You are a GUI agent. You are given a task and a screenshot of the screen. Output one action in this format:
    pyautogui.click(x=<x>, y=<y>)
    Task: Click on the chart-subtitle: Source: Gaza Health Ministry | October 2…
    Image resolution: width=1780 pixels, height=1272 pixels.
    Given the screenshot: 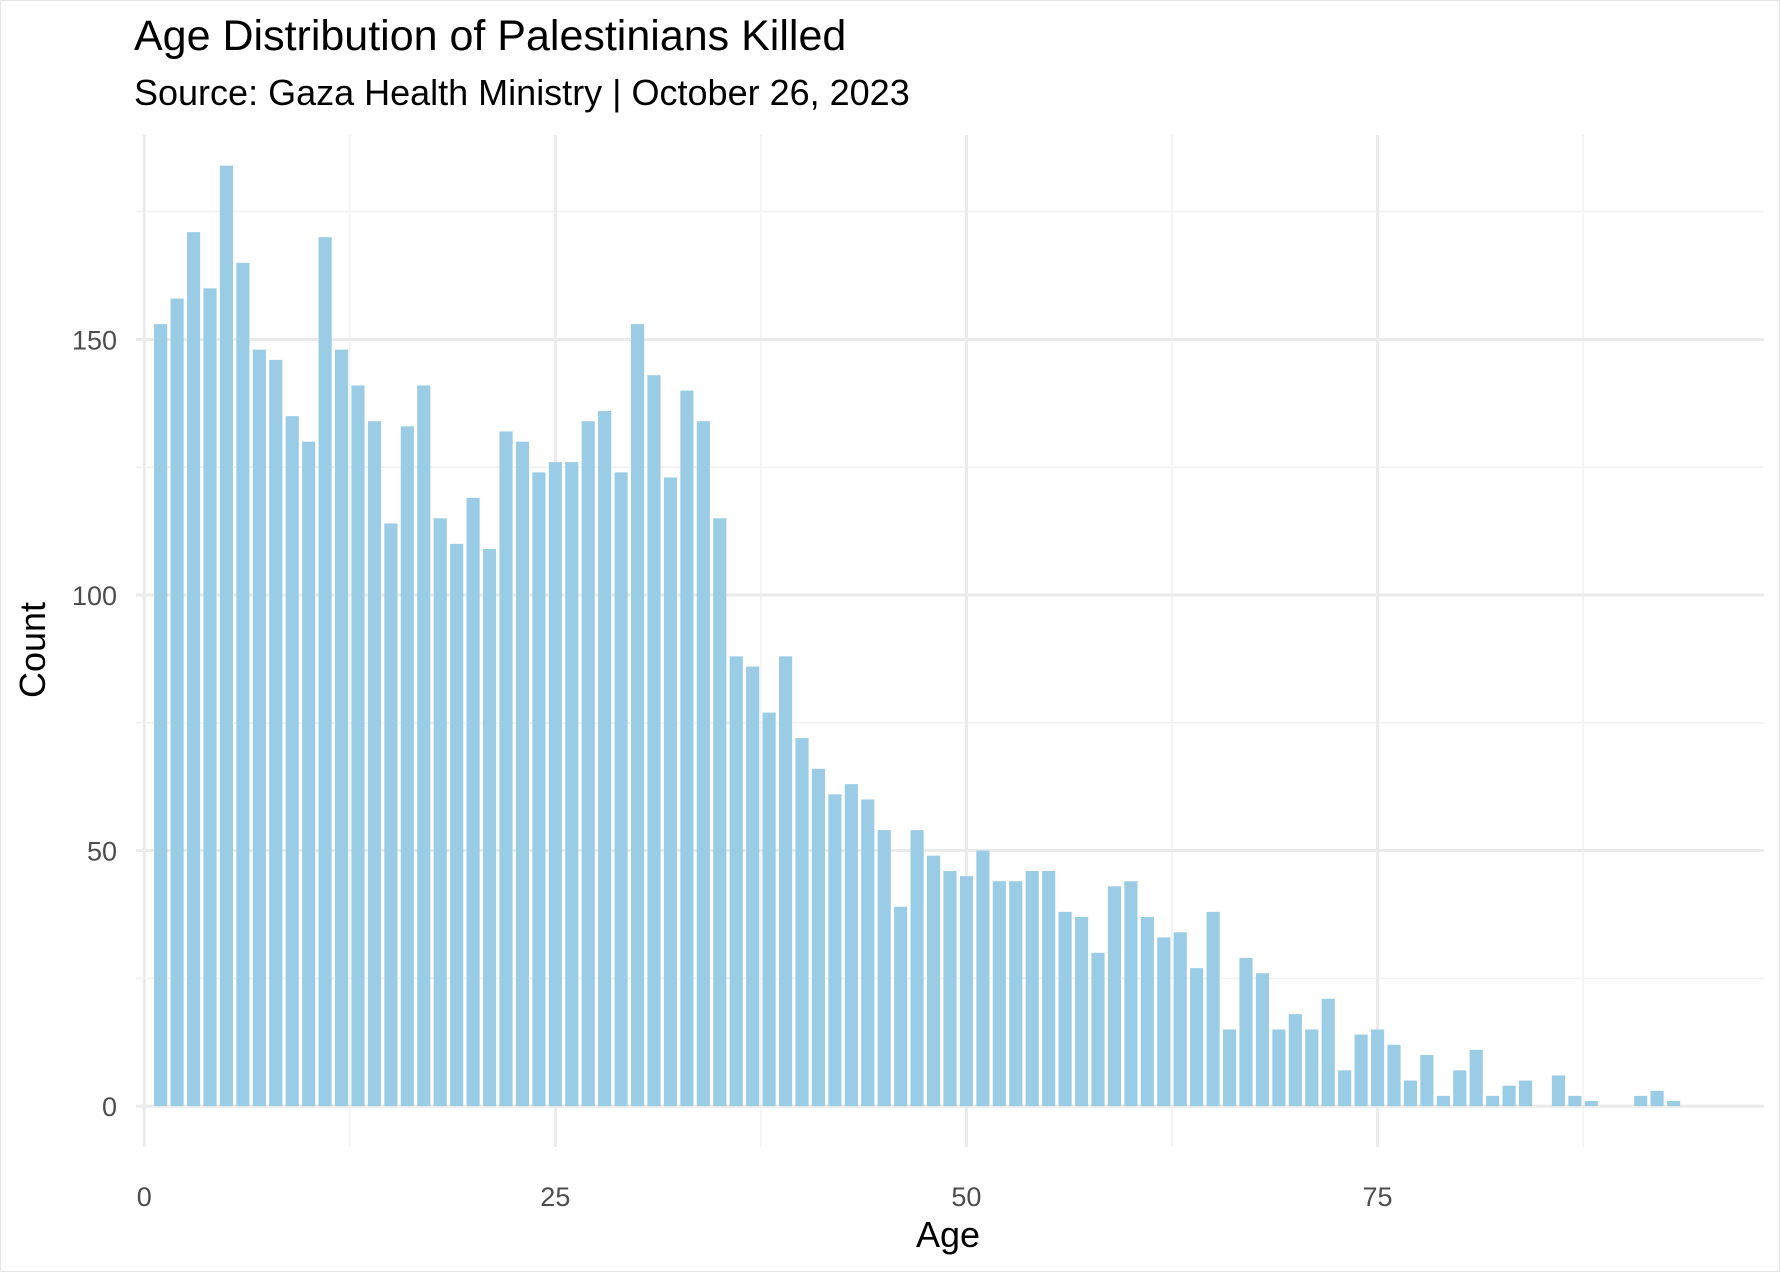 What is the action you would take?
    pyautogui.click(x=522, y=92)
    